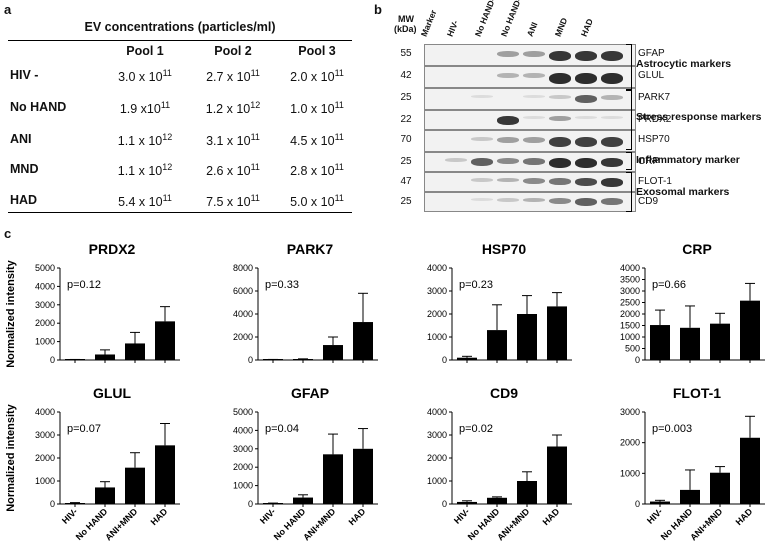 This screenshot has height=555, width=778. Describe the element at coordinates (233, 201) in the screenshot. I see `table-cell: 7.5 x 1011` at that location.